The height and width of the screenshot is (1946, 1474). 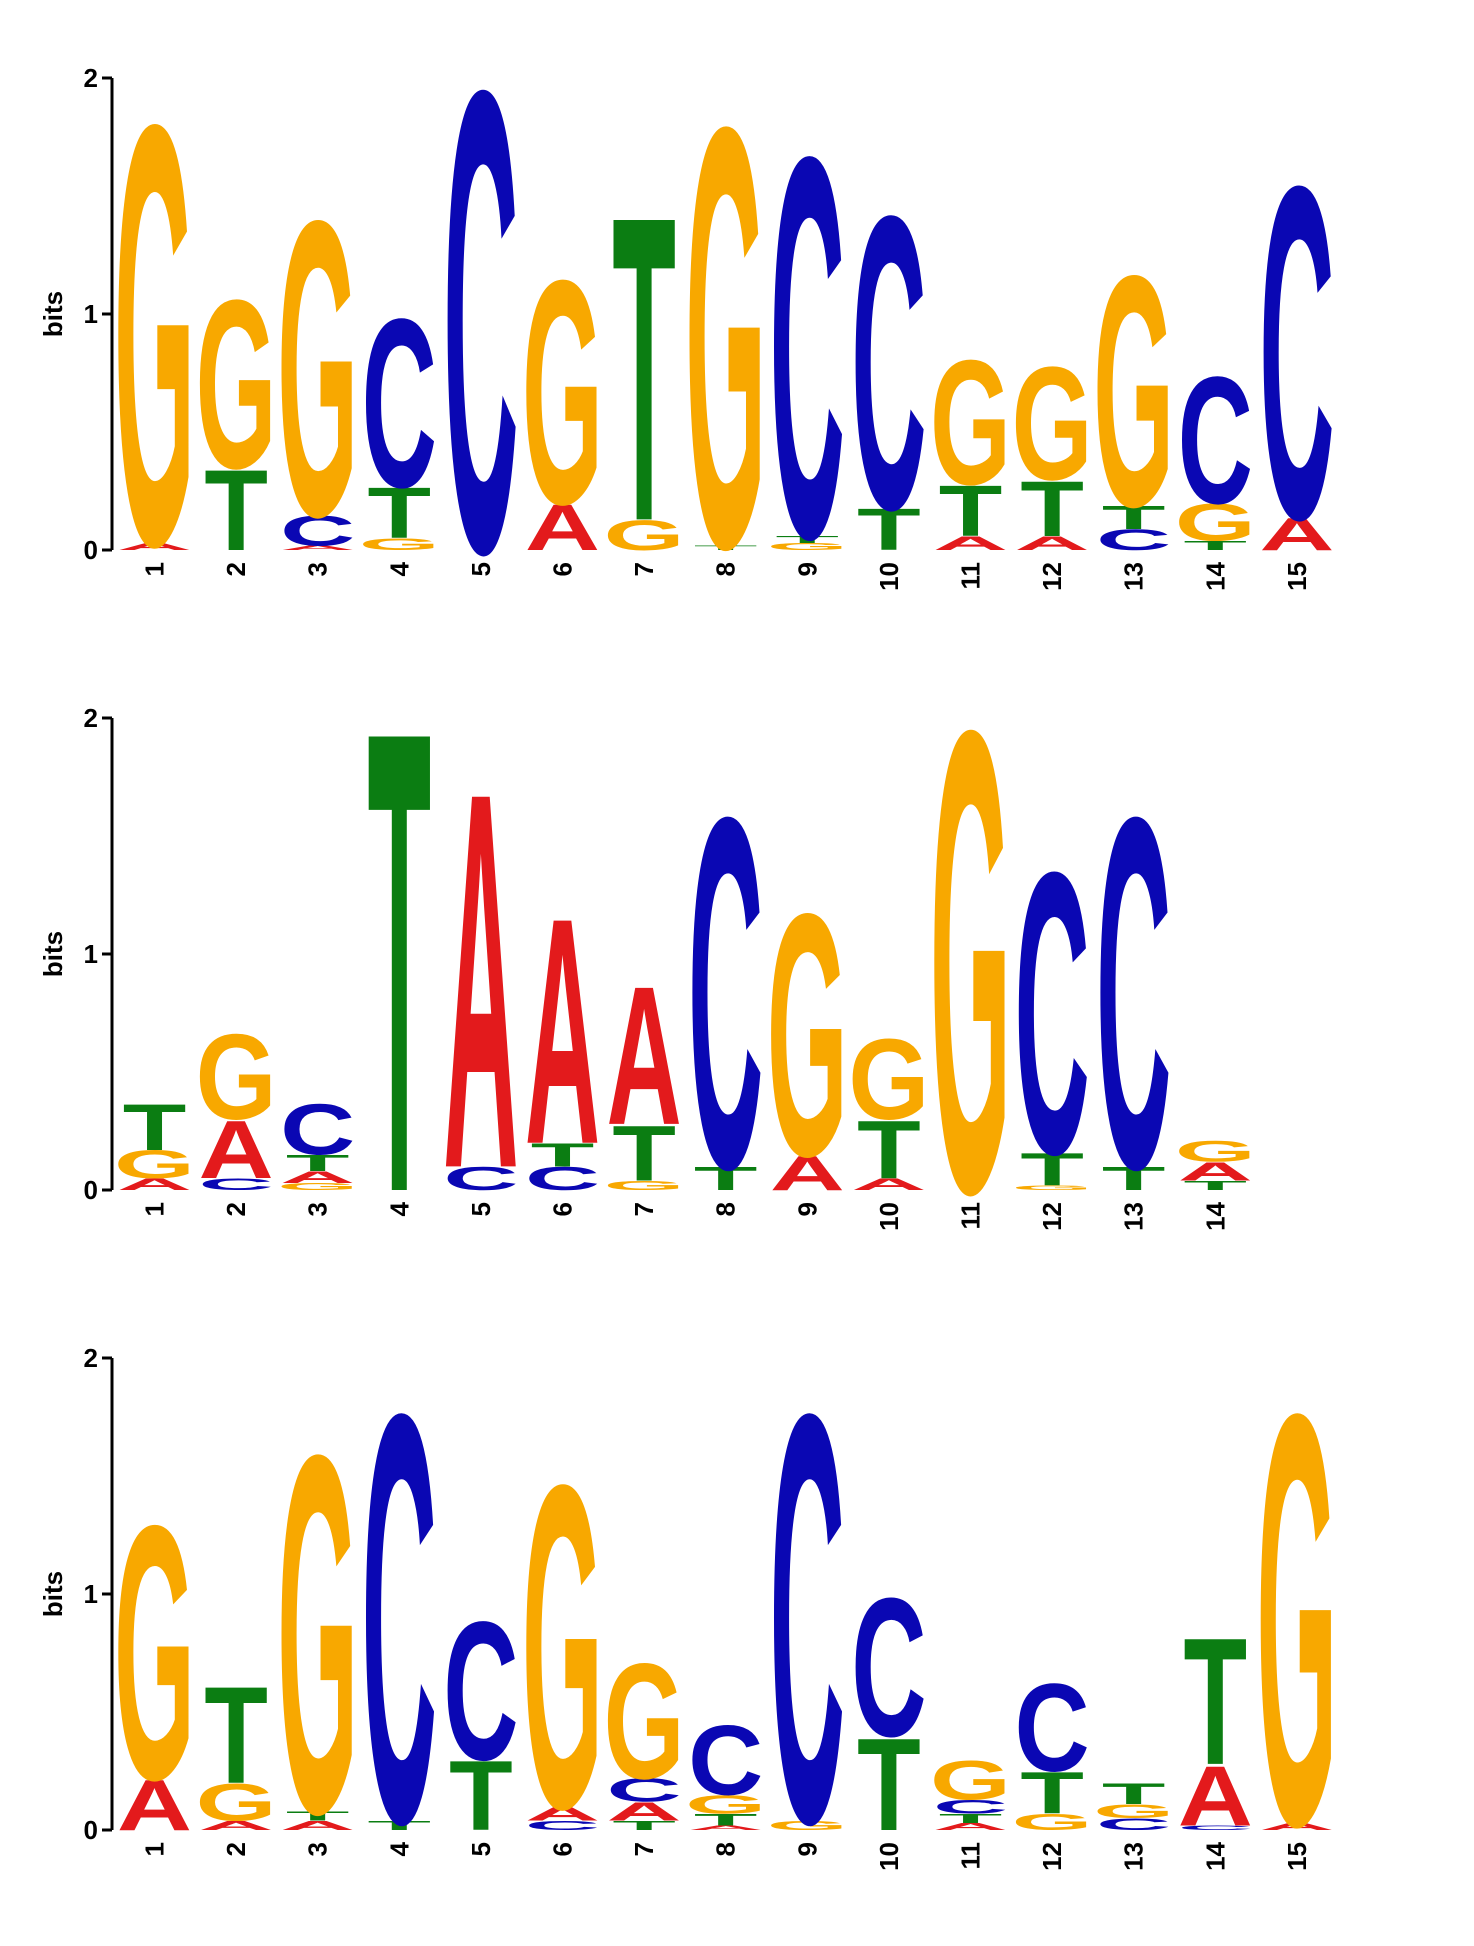 I want to click on y-axis-label: bits, so click(x=53, y=314).